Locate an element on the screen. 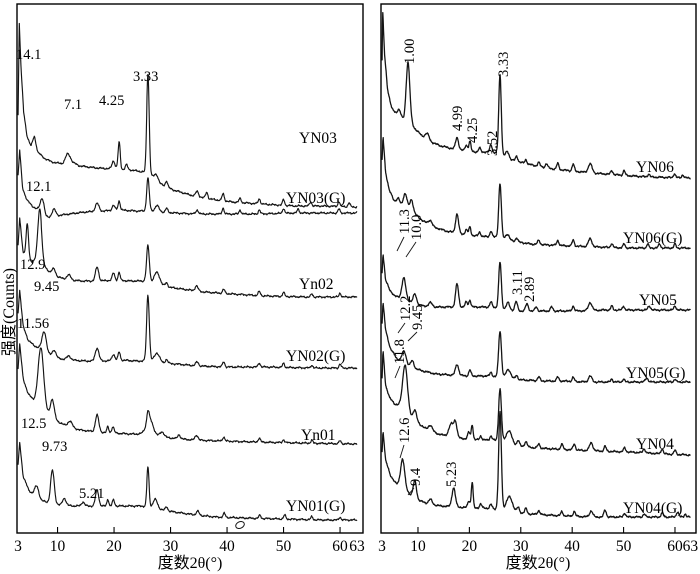 This screenshot has width=700, height=574. peak-label: 9.4 is located at coordinates (416, 476).